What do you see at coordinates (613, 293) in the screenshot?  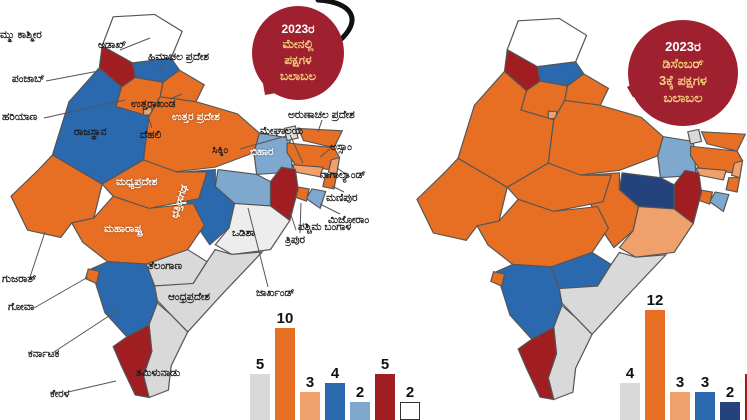 I see `state-ap` at bounding box center [613, 293].